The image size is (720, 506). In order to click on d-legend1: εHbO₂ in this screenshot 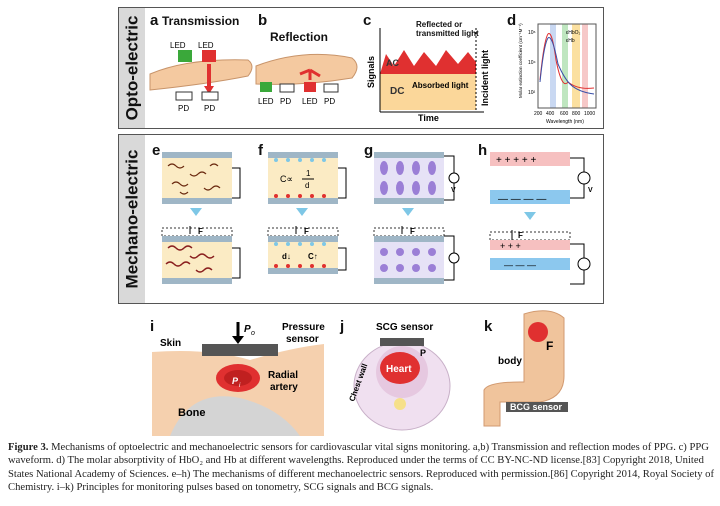, I will do `click(573, 33)`.